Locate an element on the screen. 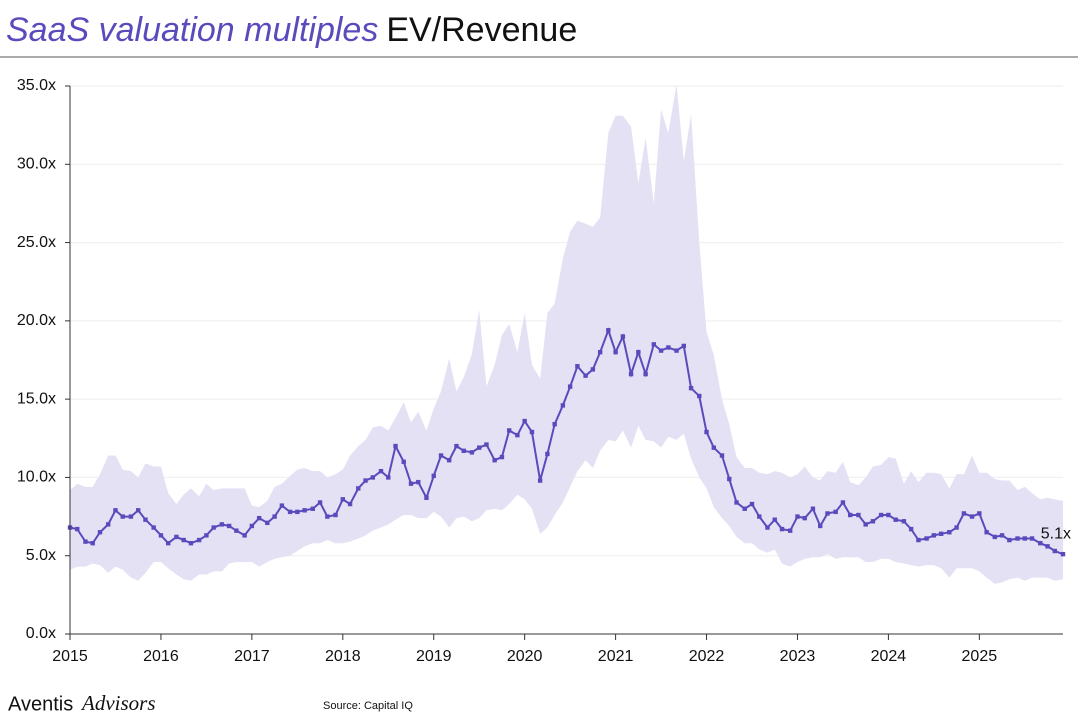  x-tick-label: 2025 is located at coordinates (980, 656).